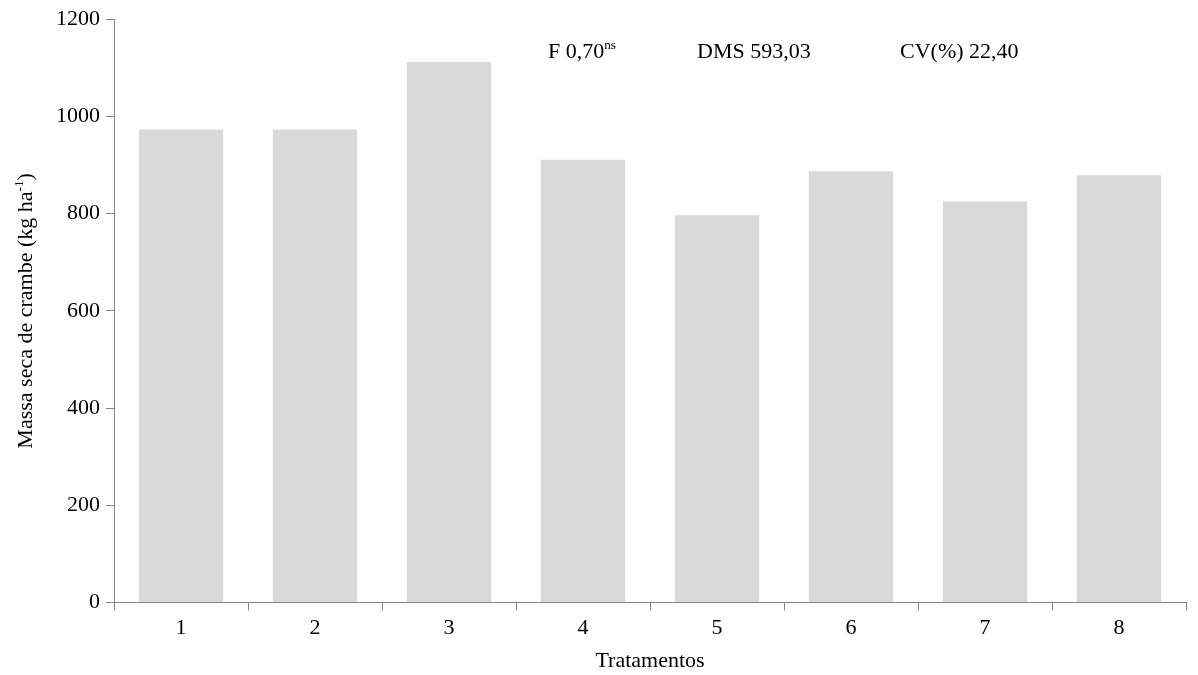  Describe the element at coordinates (959, 50) in the screenshot. I see `annotation: CV(%) 22,40` at that location.